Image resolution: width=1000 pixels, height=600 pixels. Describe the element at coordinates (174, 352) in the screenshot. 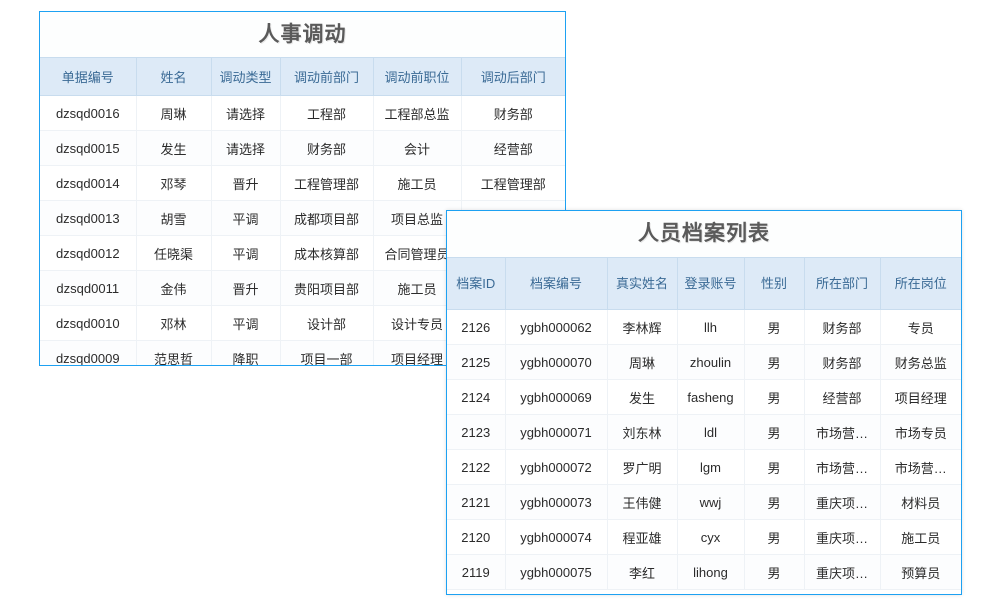

I see `cell-name: 范思哲` at that location.